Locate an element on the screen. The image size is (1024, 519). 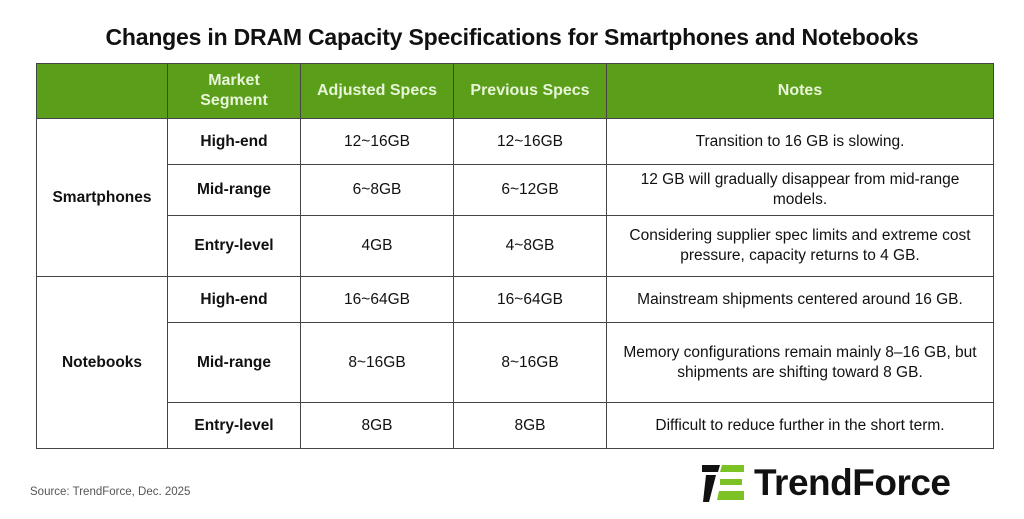
device-cell: Notebooks is located at coordinates (102, 362).